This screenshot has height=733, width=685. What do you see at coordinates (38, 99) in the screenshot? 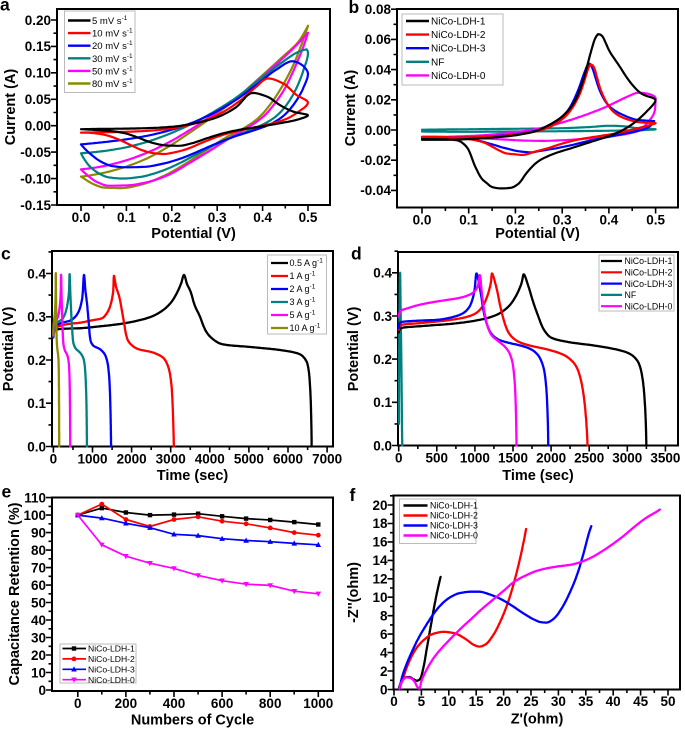
I see `svg-text: 0.05` at bounding box center [38, 99].